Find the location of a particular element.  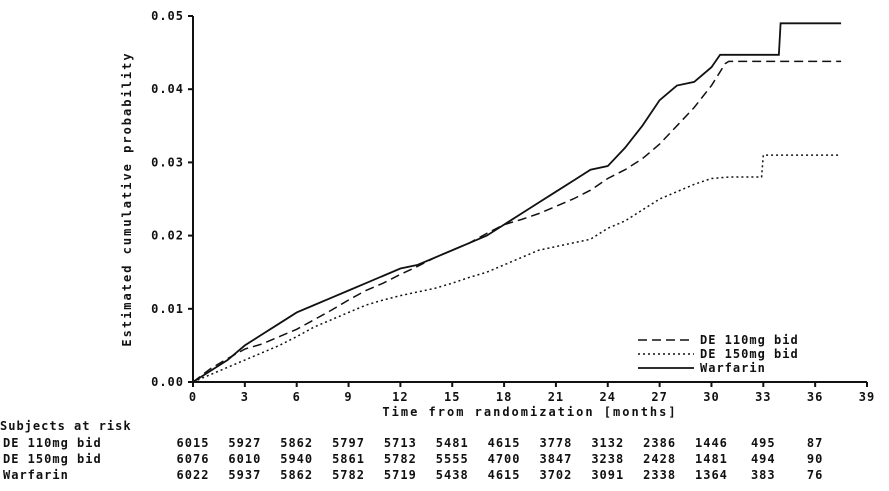

risk-count: 6076 is located at coordinates (193, 459).